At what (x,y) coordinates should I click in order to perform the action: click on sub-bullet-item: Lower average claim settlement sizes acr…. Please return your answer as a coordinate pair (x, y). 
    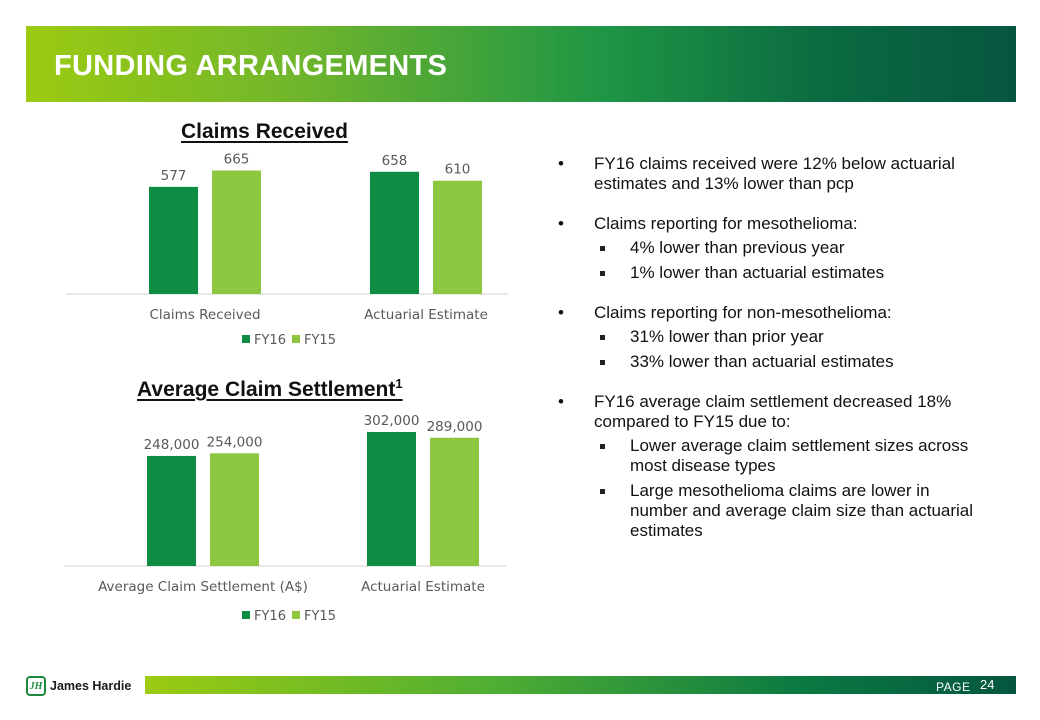
    Looking at the image, I should click on (786, 456).